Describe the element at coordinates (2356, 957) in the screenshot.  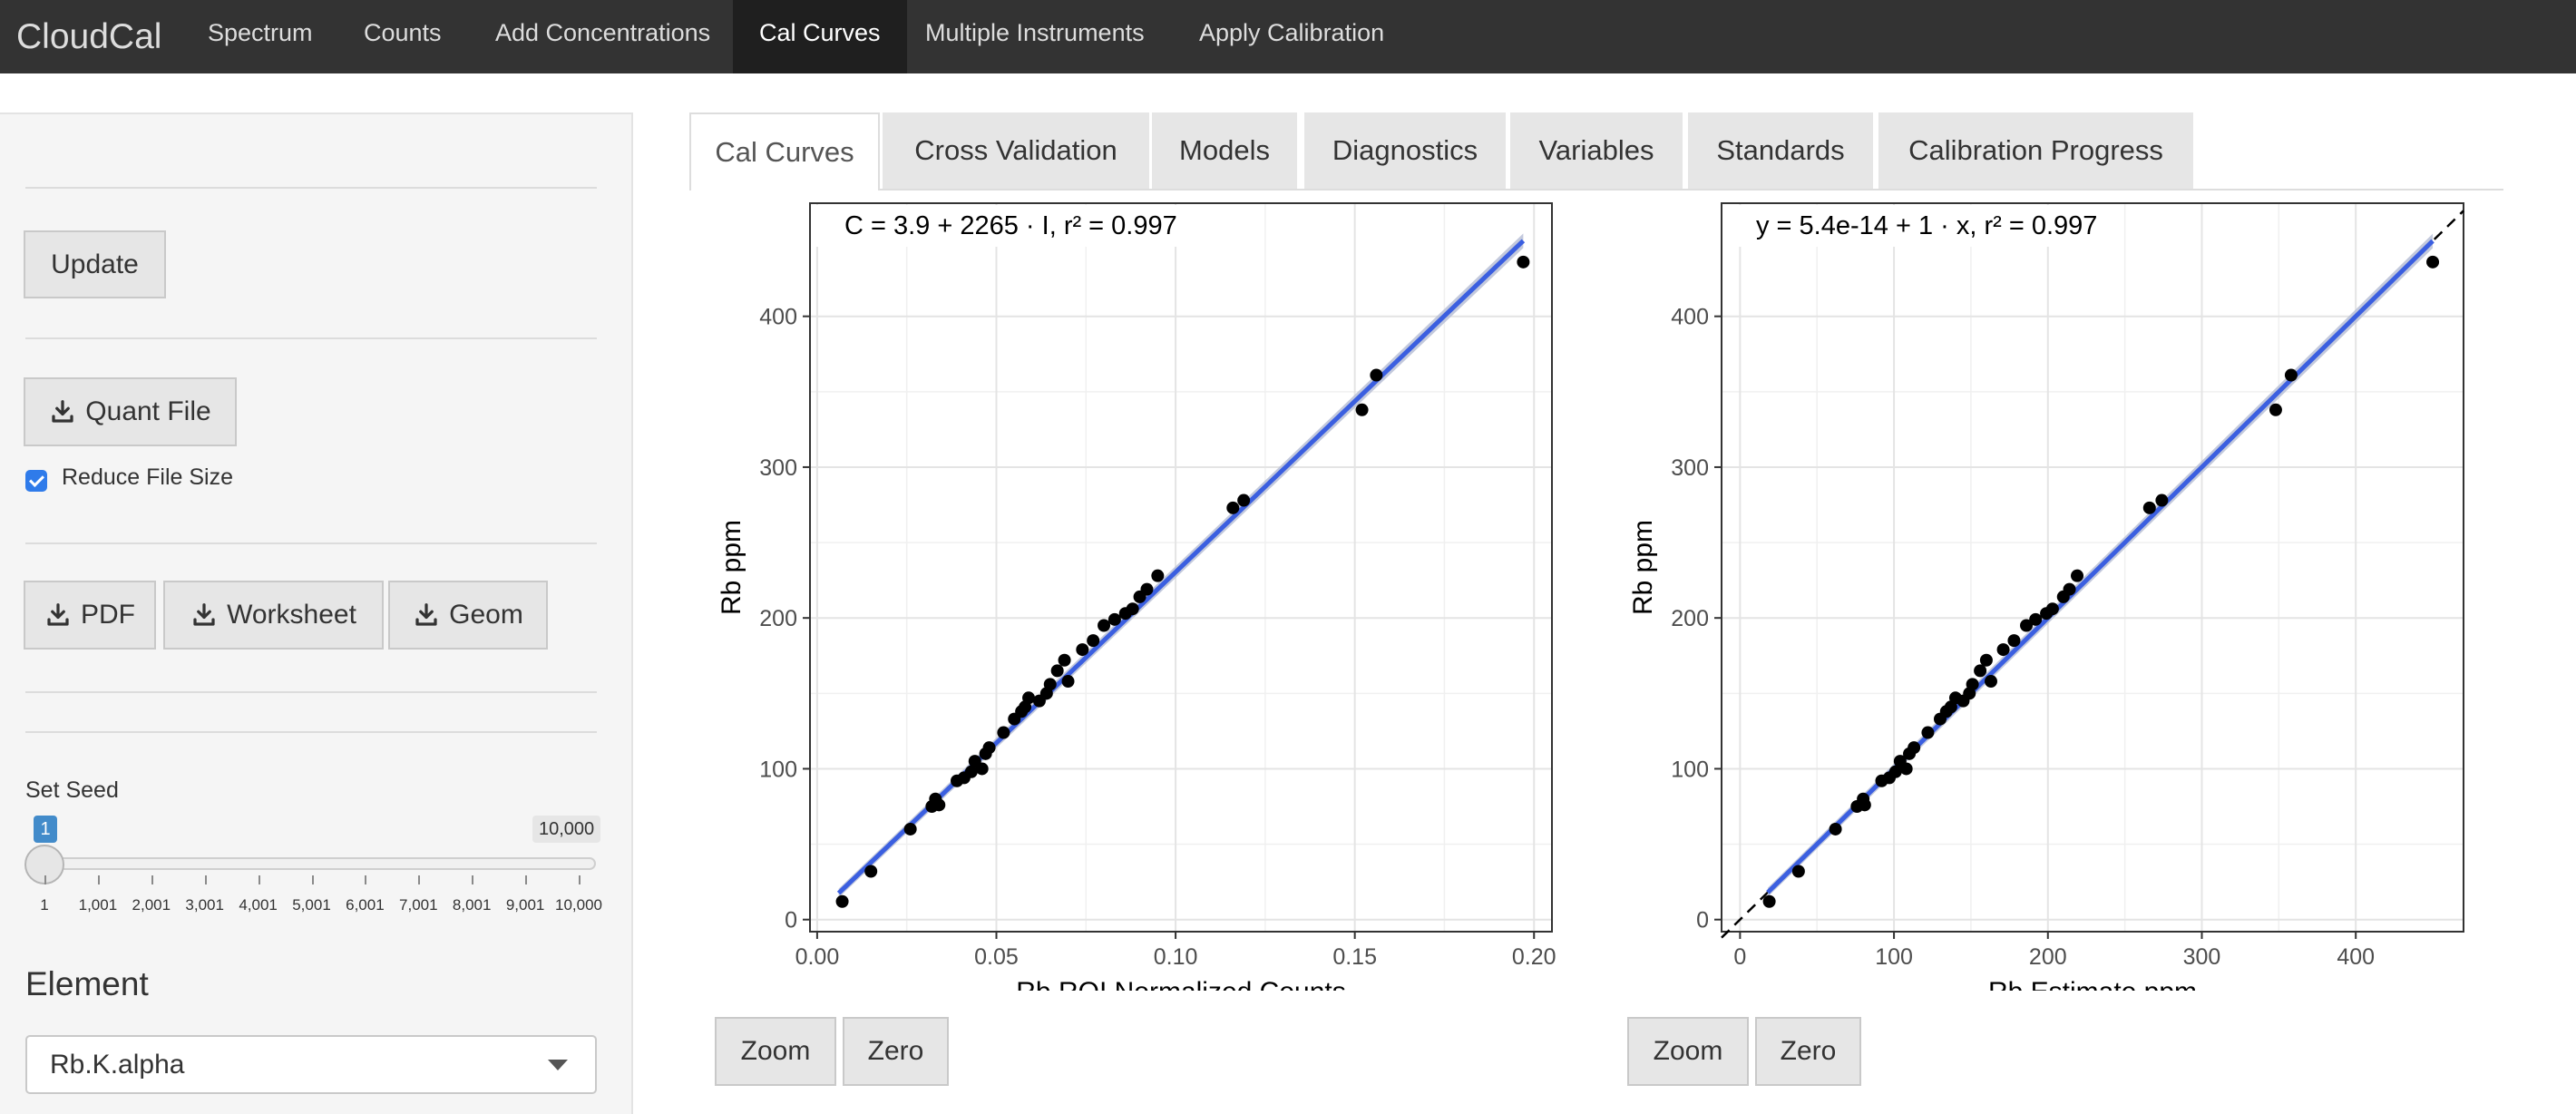
I see `x-tick-label: 400` at that location.